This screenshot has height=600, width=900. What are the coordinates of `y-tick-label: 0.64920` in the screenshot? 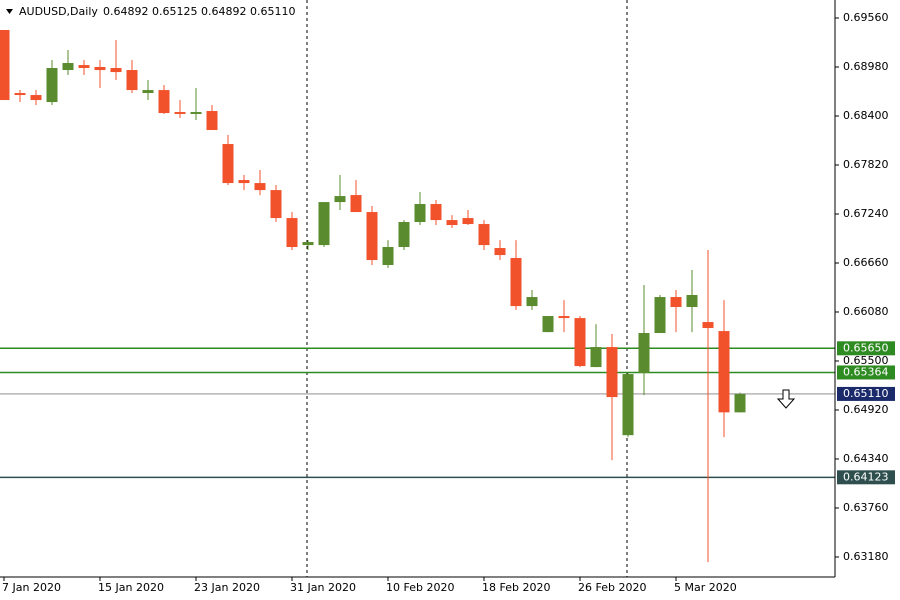 It's located at (866, 409).